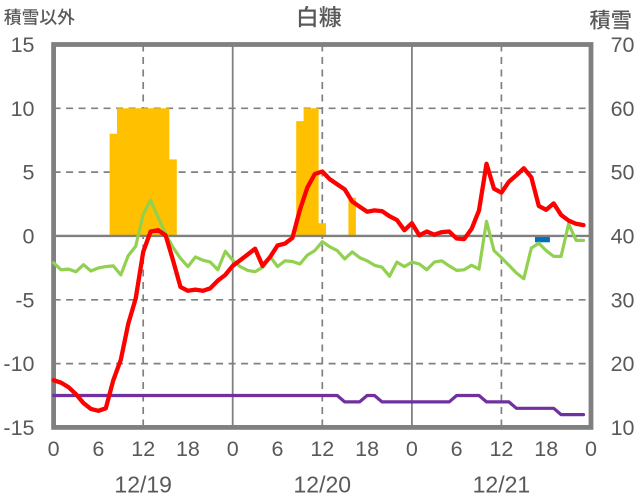 The width and height of the screenshot is (636, 501). What do you see at coordinates (623, 300) in the screenshot?
I see `svg-text: 30` at bounding box center [623, 300].